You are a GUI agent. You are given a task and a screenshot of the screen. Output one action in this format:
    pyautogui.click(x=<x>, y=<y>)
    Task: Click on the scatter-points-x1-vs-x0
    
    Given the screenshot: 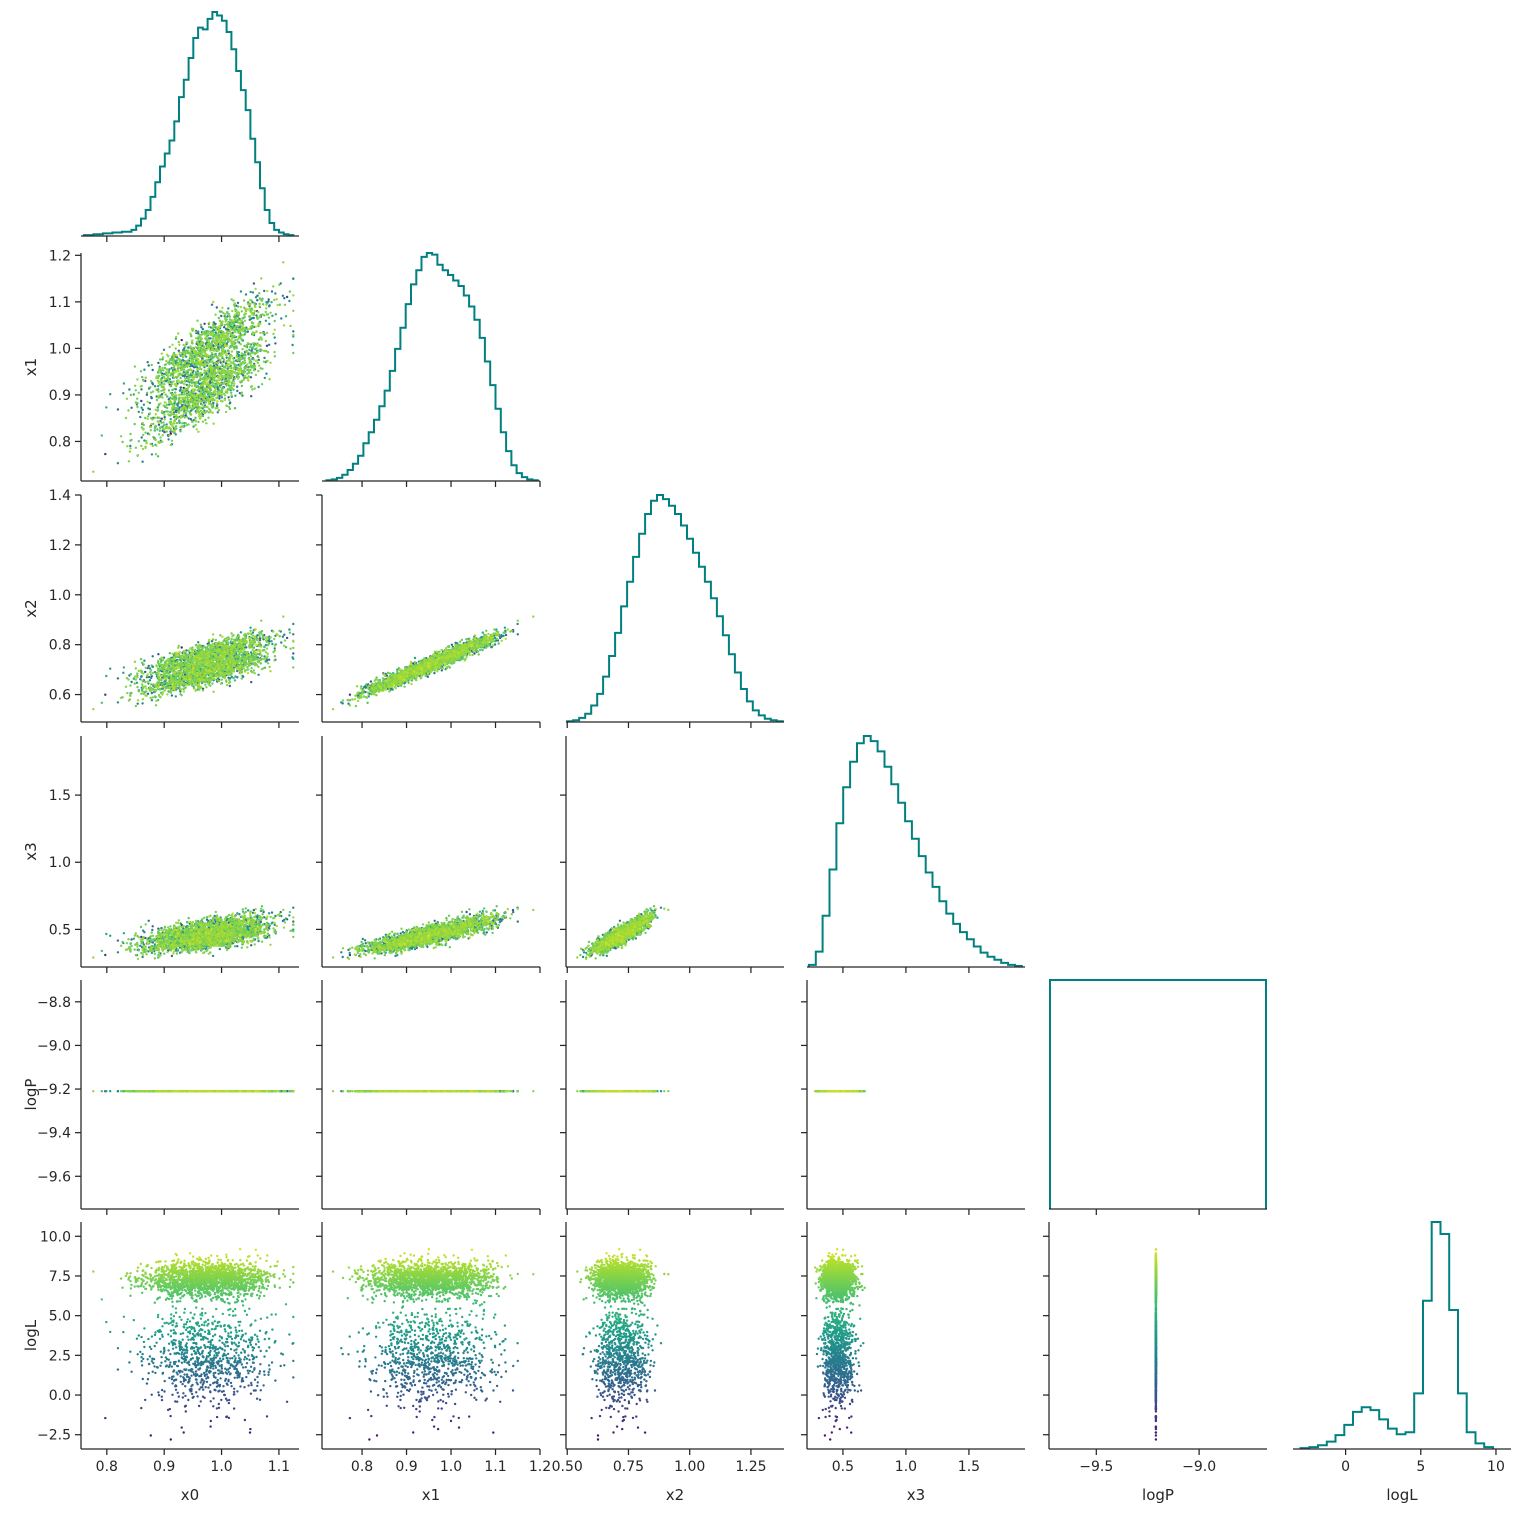 What is the action you would take?
    pyautogui.click(x=193, y=367)
    